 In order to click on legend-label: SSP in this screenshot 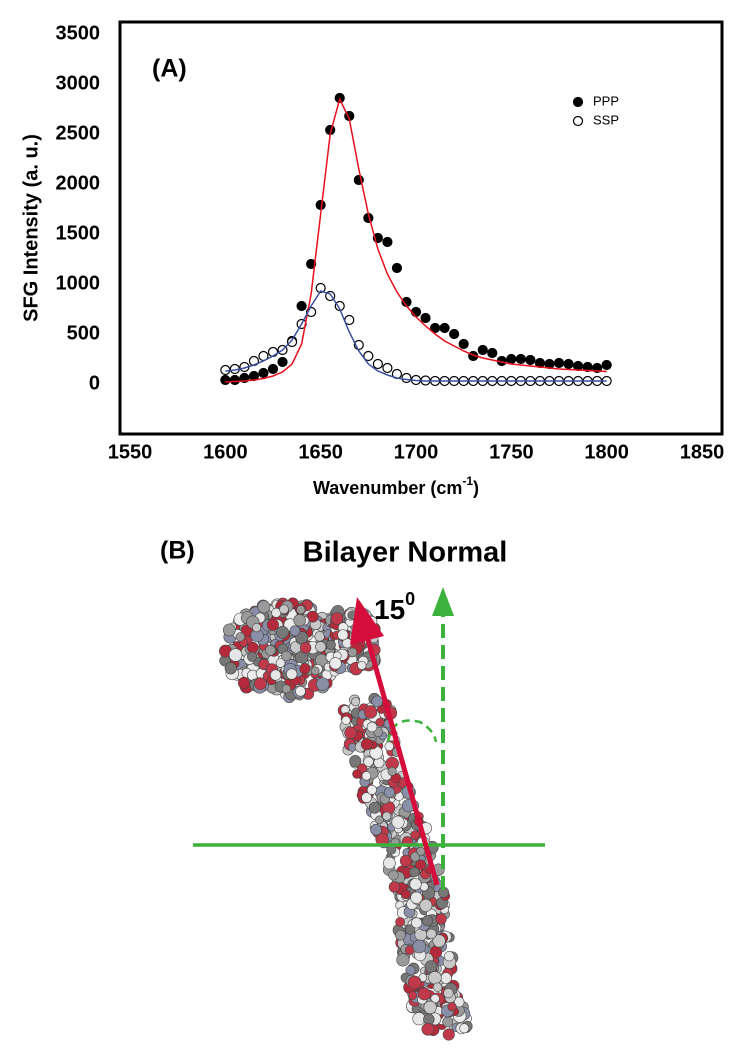, I will do `click(606, 119)`.